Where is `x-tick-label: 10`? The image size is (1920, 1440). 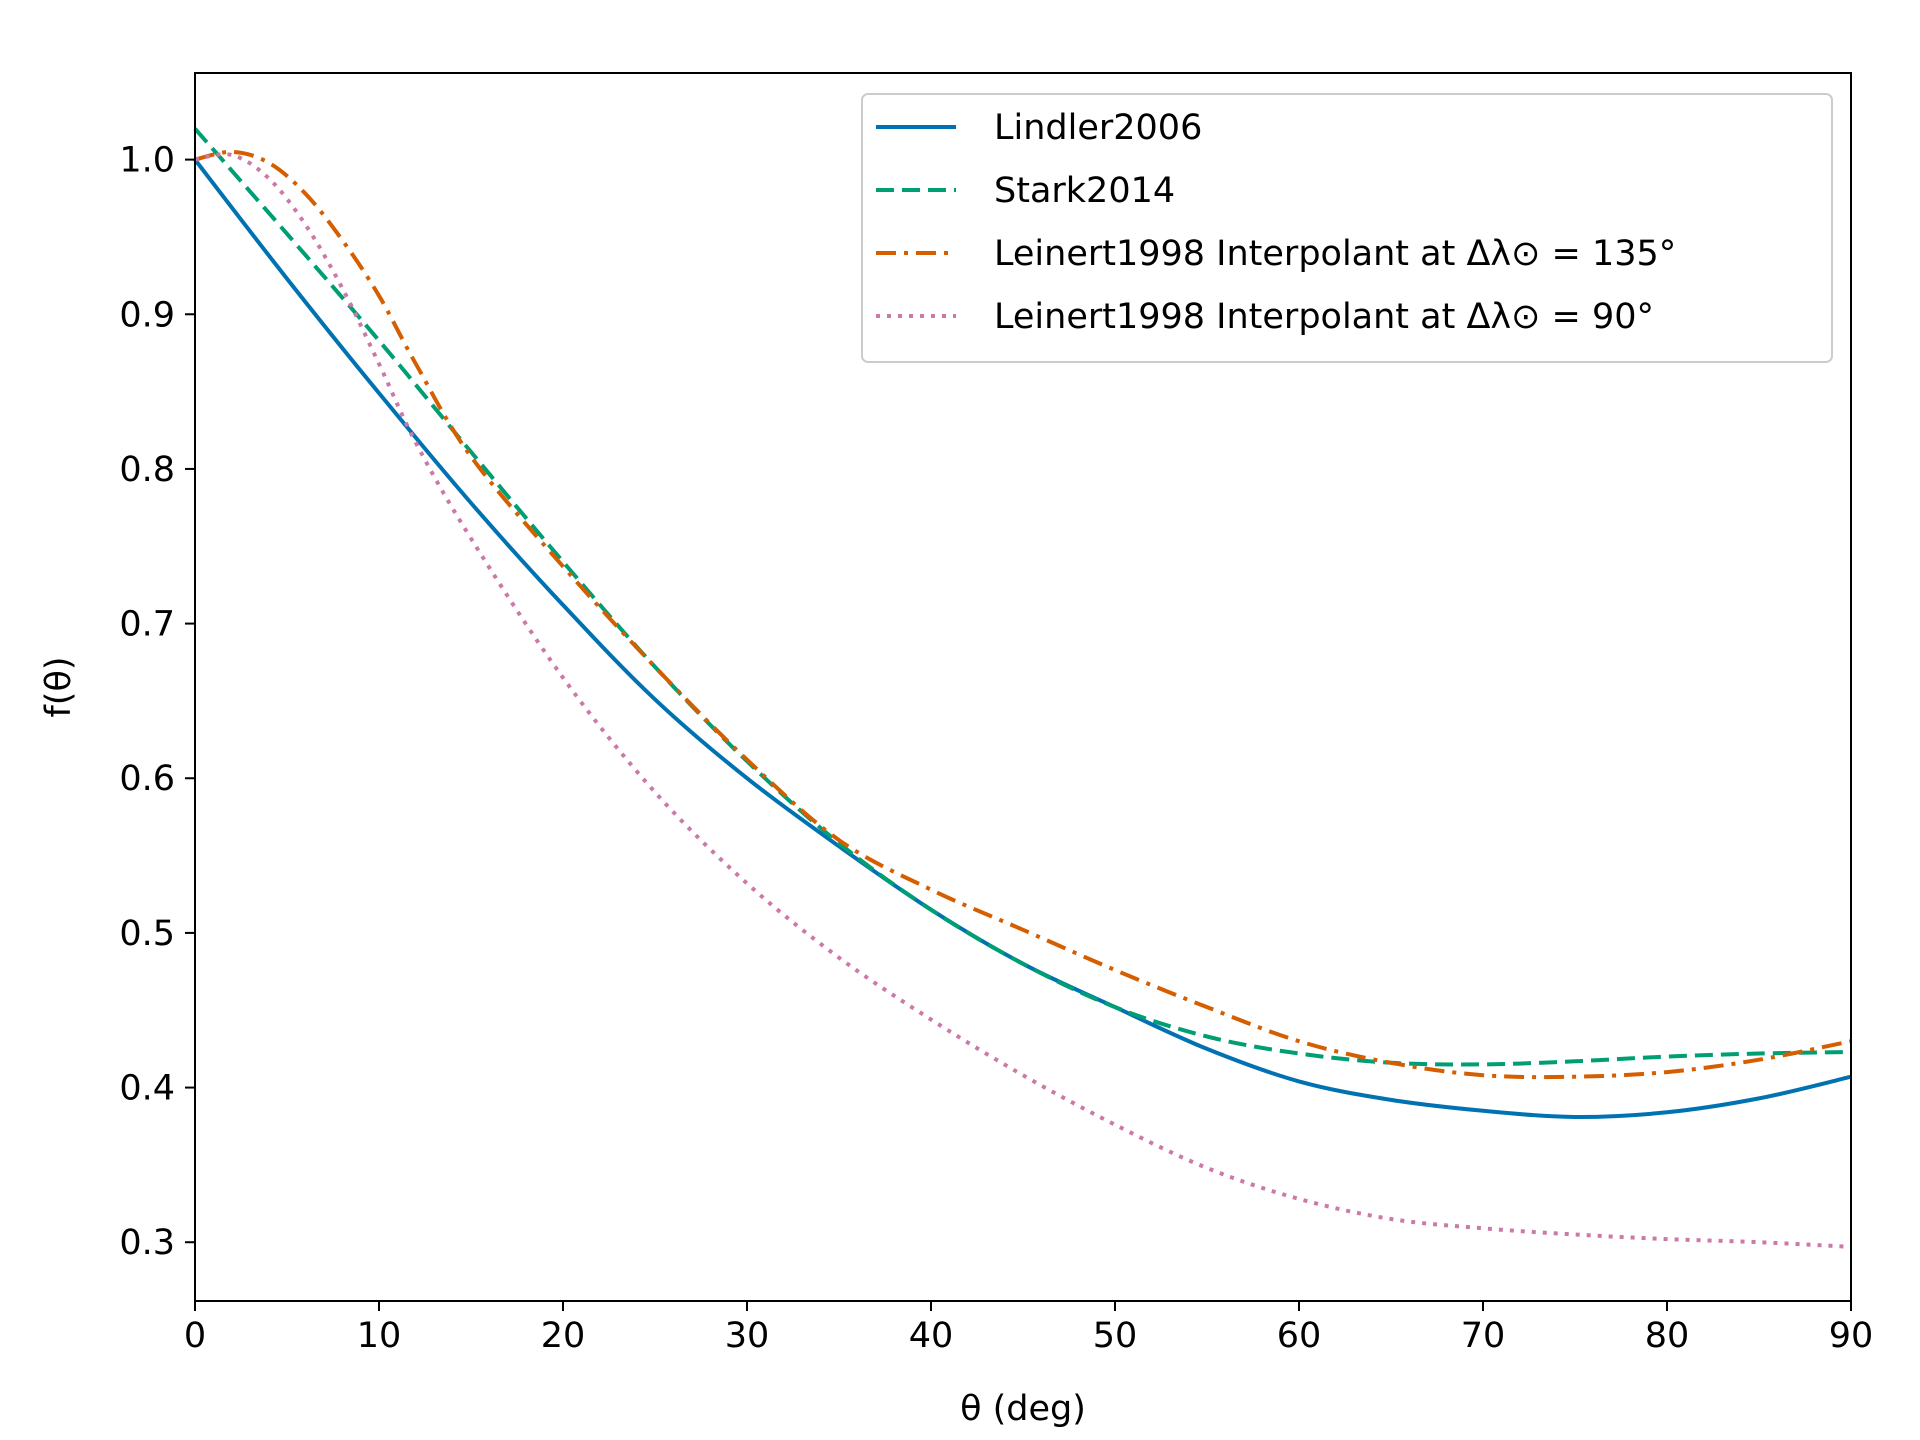 x-tick-label: 10 is located at coordinates (379, 1336).